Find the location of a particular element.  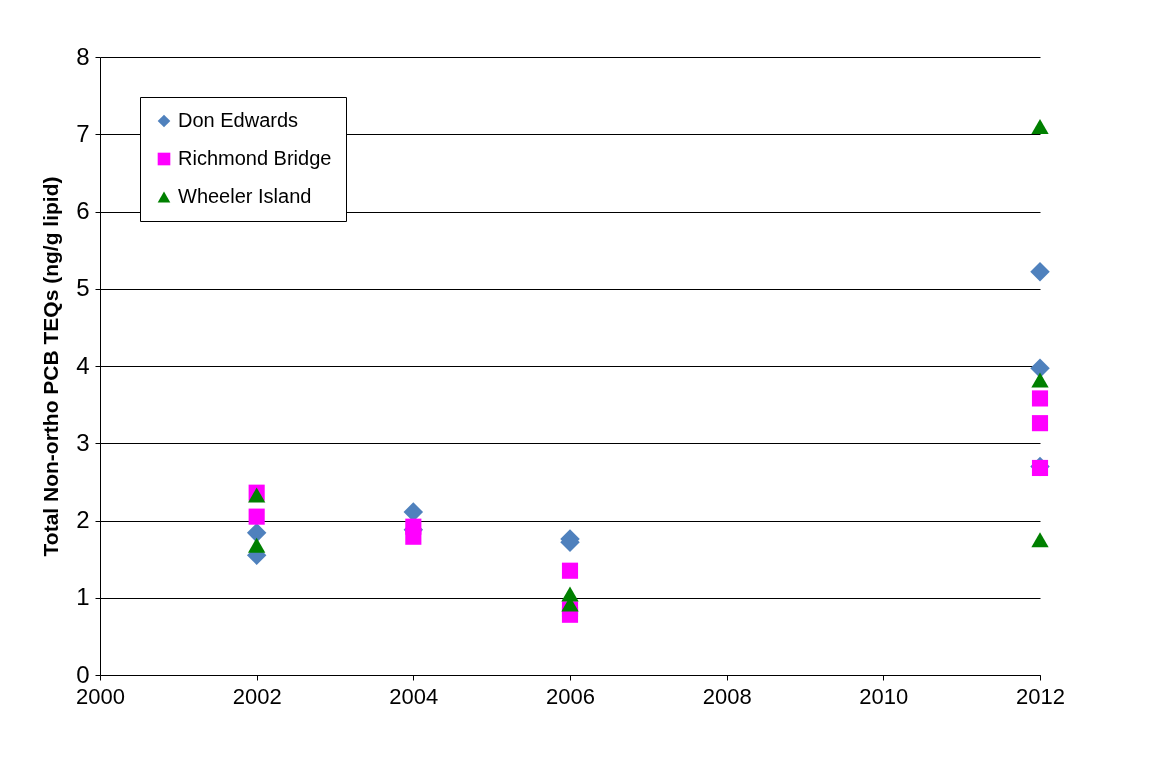

x-tick-label: 2012 is located at coordinates (1040, 696).